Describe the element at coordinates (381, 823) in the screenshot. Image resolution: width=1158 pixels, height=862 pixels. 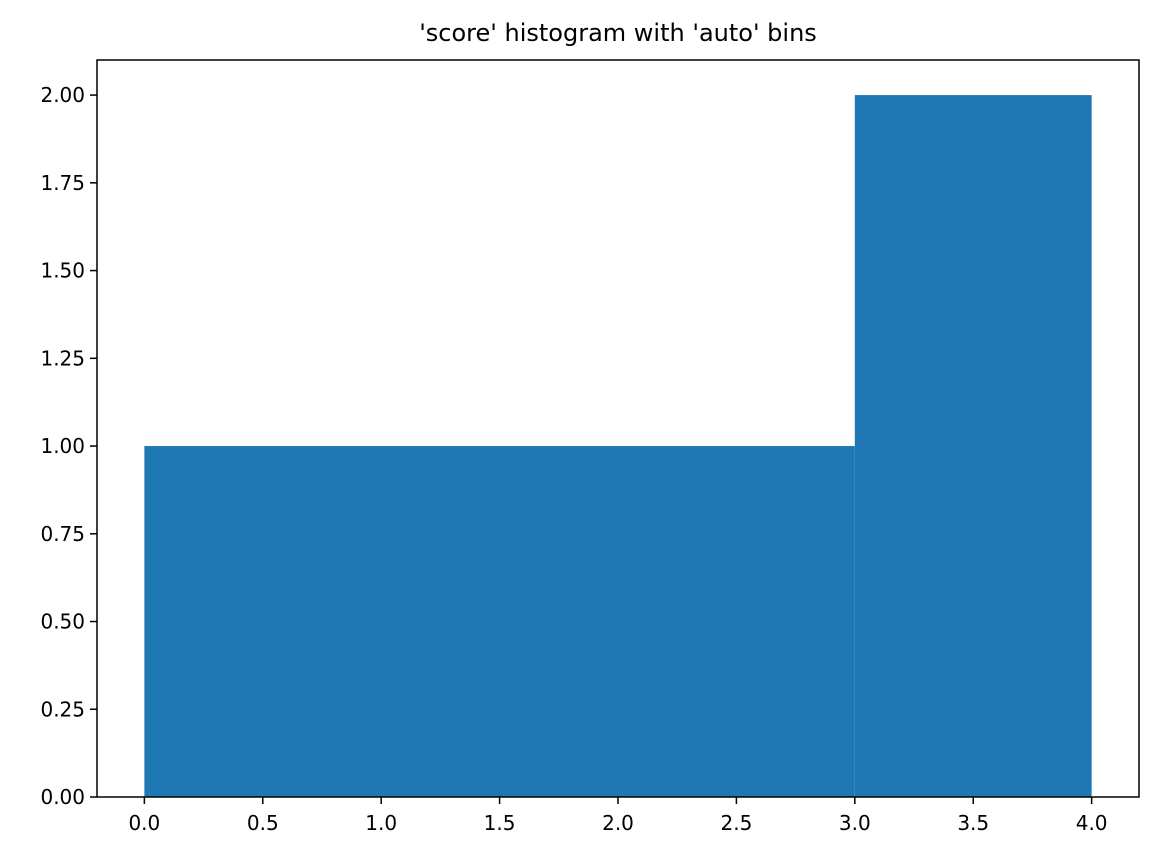
I see `x-tick-label: 1.0` at that location.